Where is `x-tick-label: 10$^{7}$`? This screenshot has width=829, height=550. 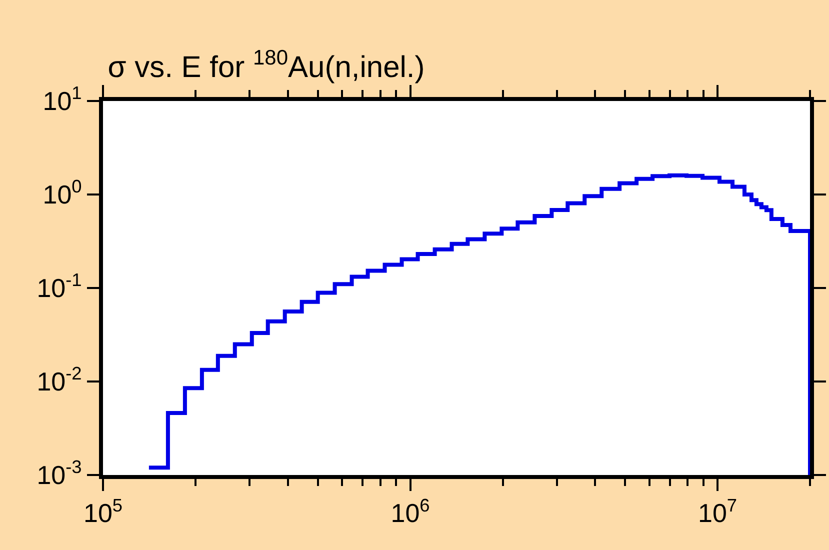
x-tick-label: 10$^{7}$ is located at coordinates (718, 511).